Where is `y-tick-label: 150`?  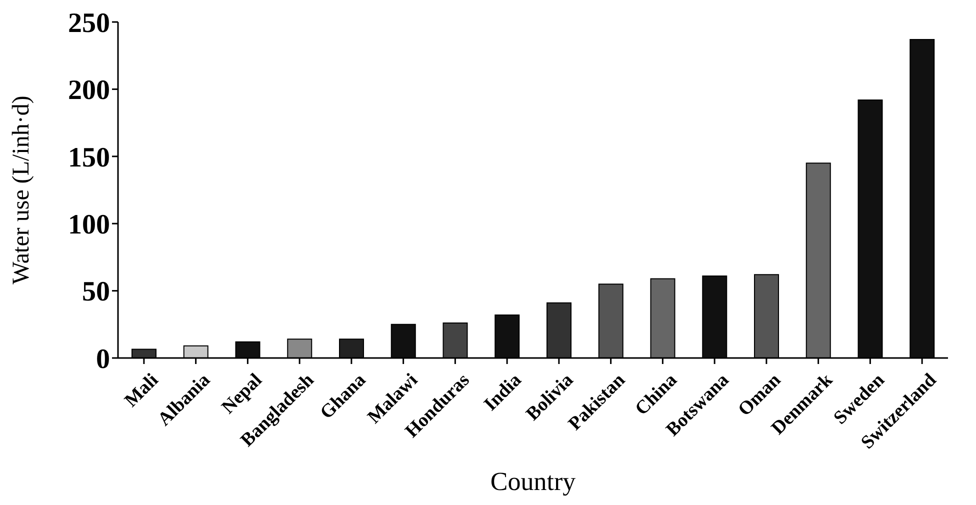 y-tick-label: 150 is located at coordinates (89, 158).